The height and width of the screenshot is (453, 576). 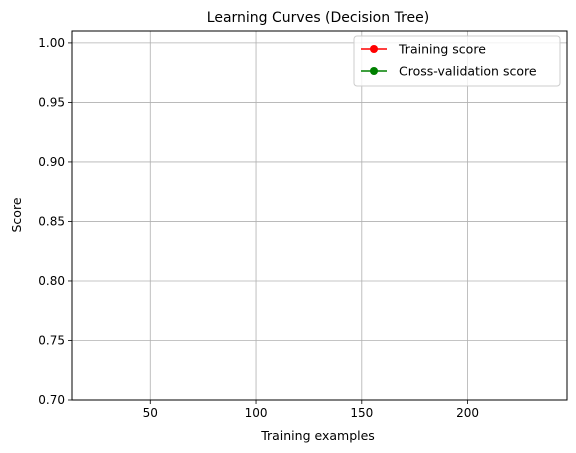 I want to click on y-tick-label: 0.70, so click(x=51, y=400).